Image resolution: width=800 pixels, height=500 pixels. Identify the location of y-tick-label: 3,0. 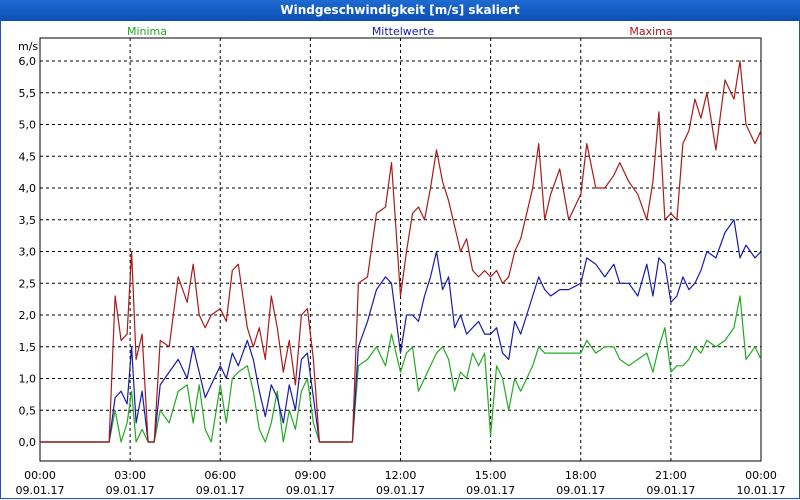
(28, 252).